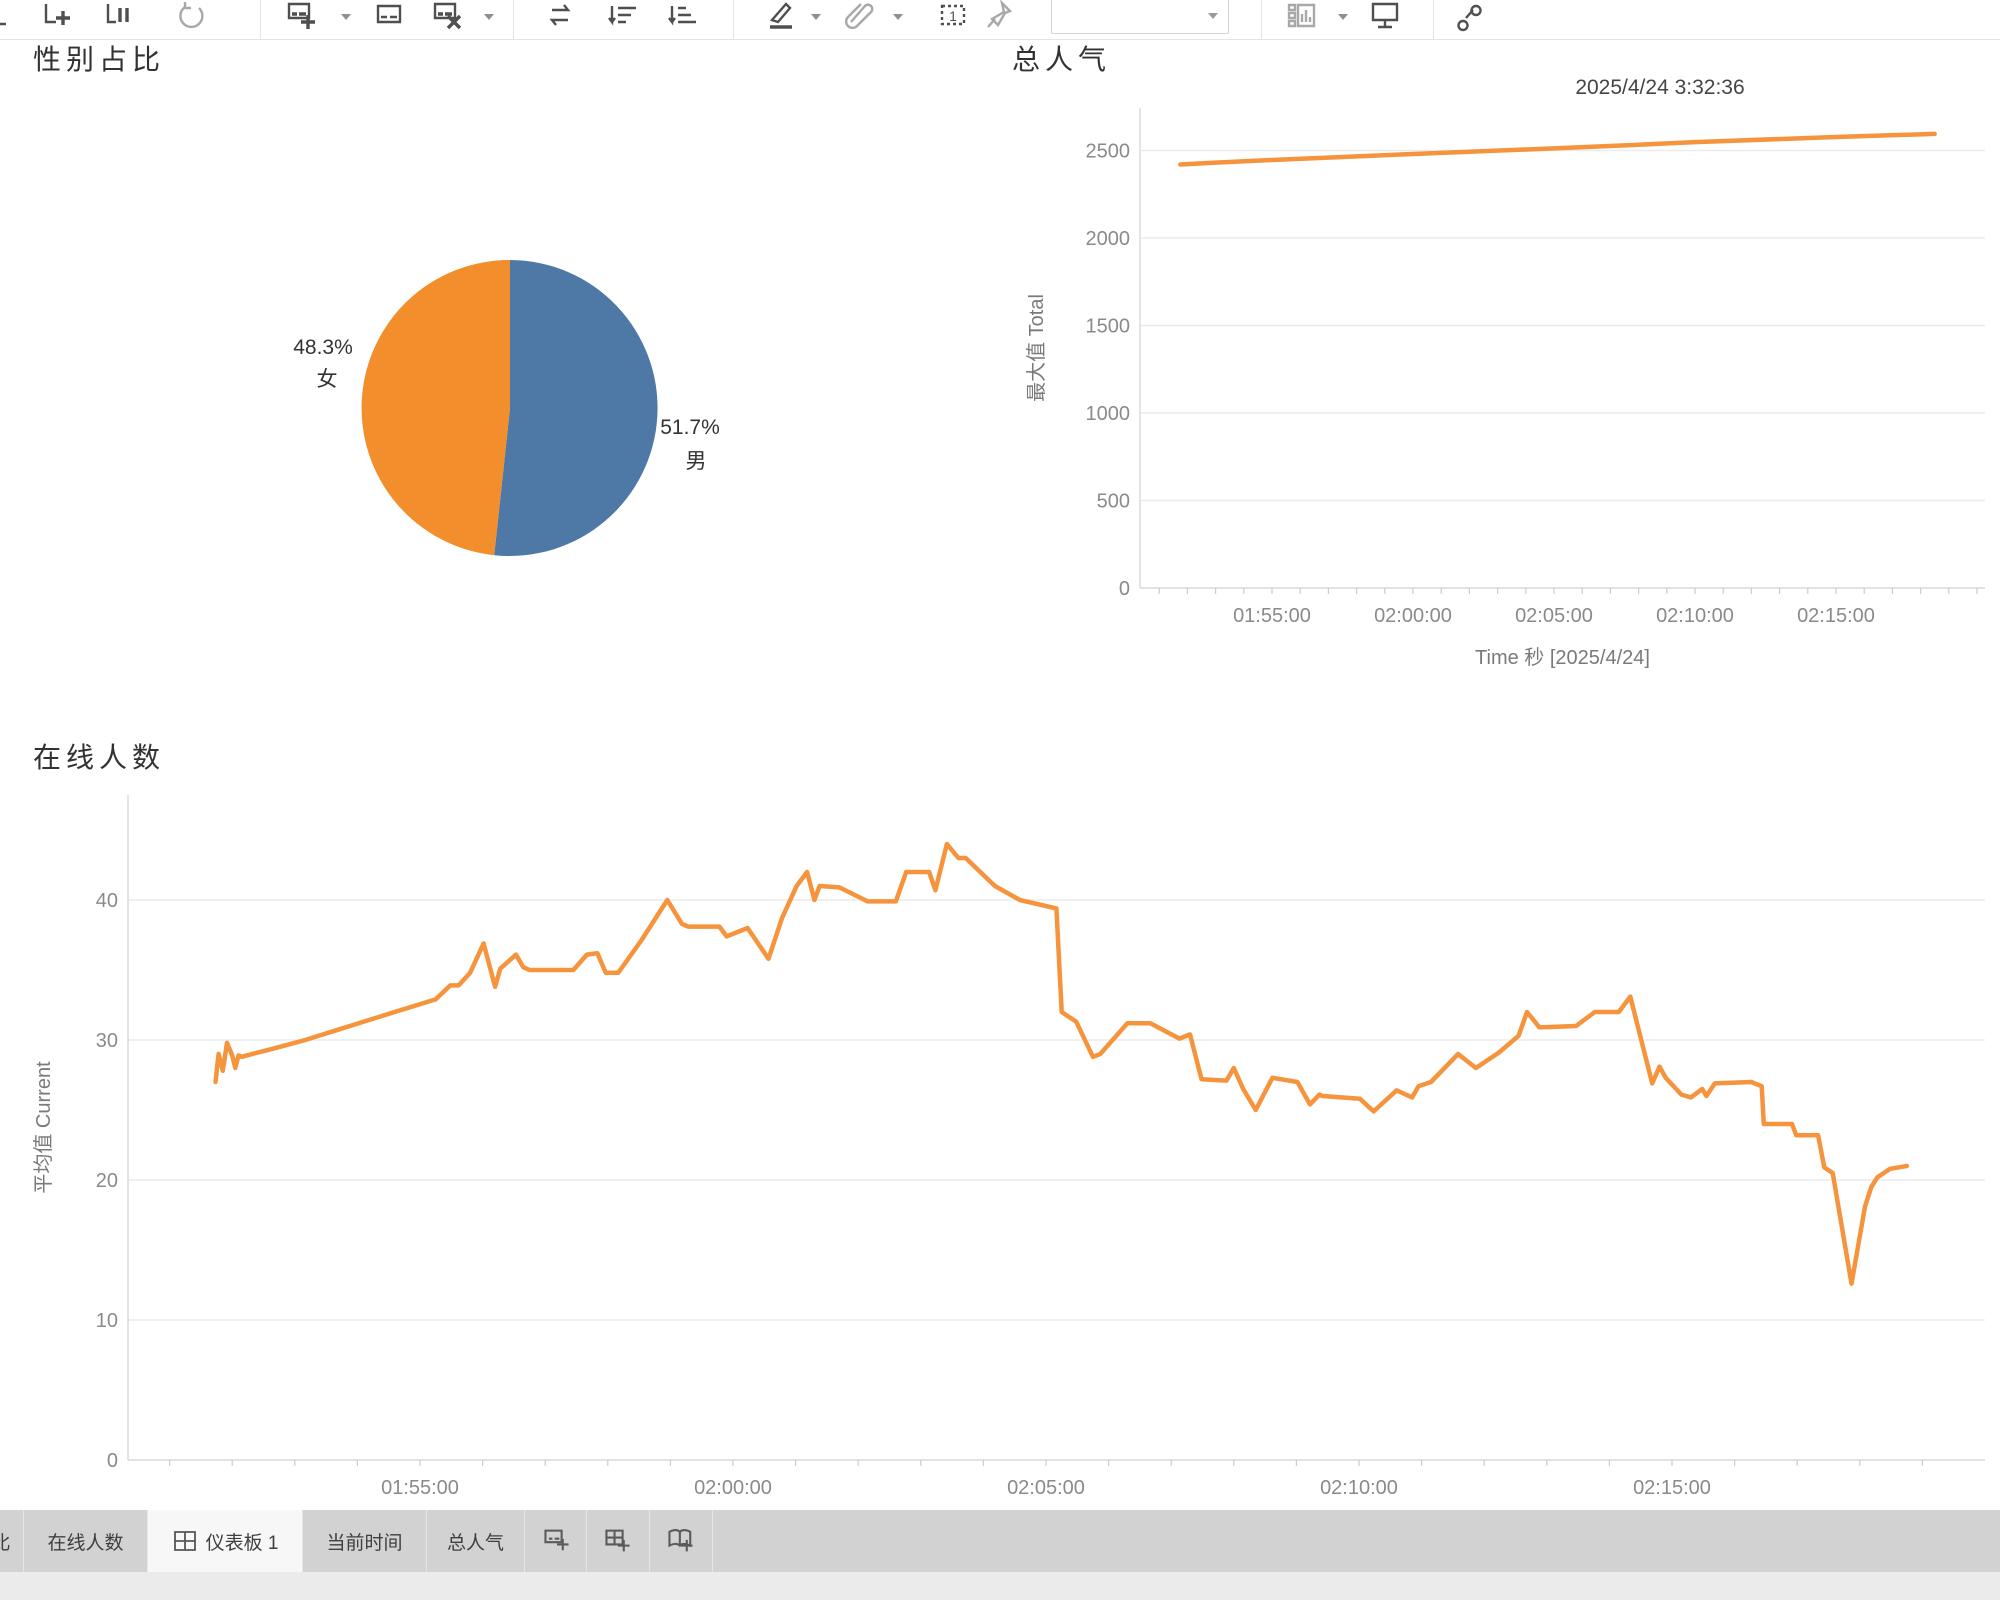  I want to click on pie-label-female: 女, so click(327, 379).